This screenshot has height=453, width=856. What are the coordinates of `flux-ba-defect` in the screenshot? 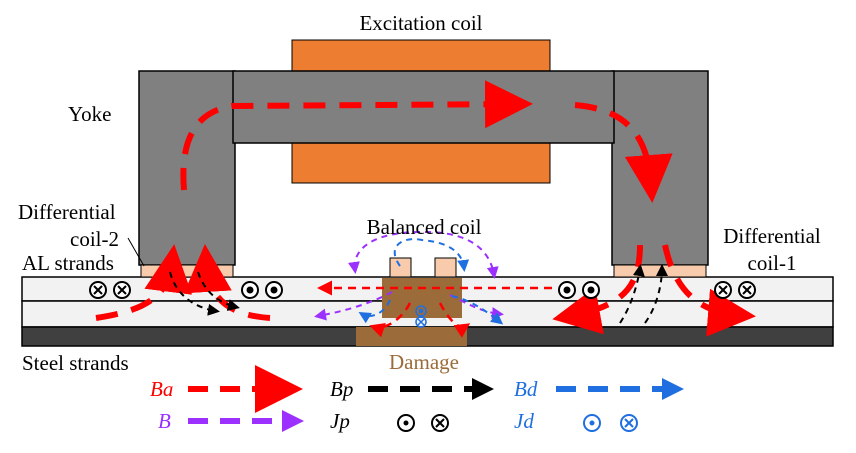 It's located at (434, 309).